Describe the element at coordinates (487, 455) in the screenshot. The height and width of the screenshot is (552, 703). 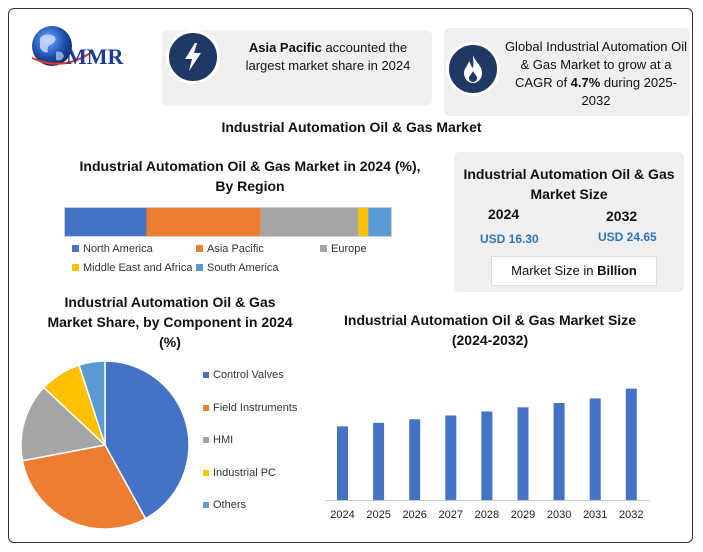
I see `market-bar-2028` at that location.